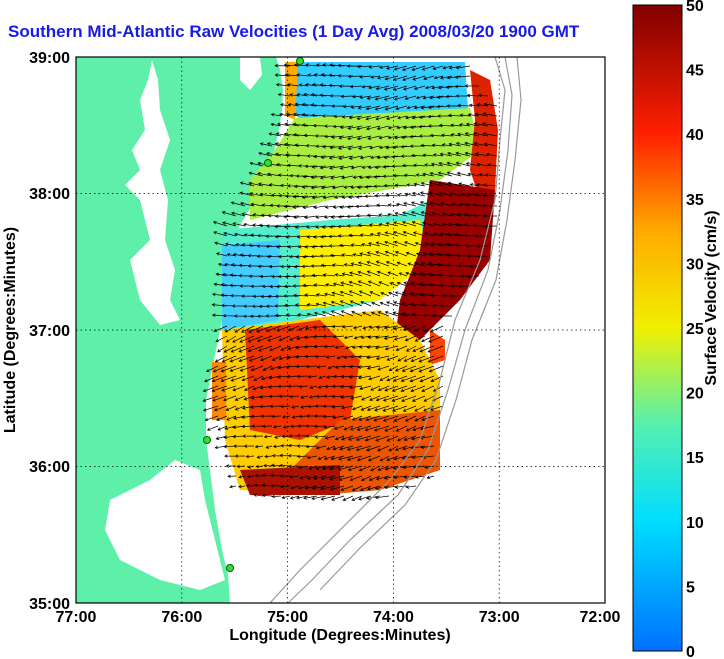 The image size is (724, 659). What do you see at coordinates (695, 7) in the screenshot?
I see `colorbar-tick-label: 50` at bounding box center [695, 7].